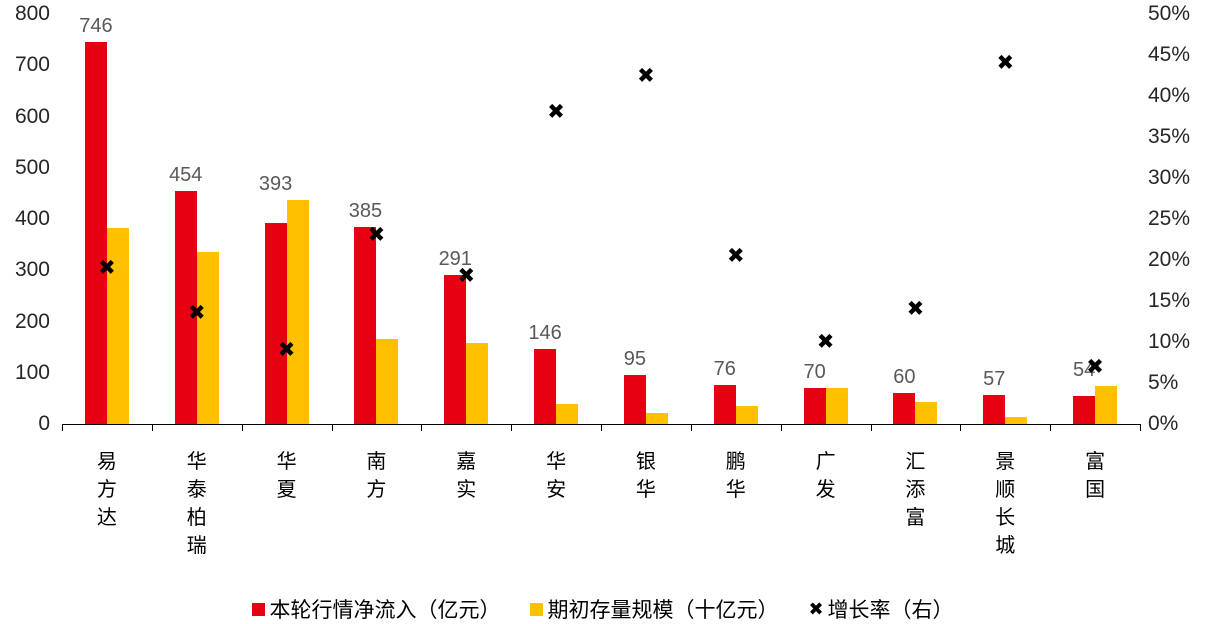 This screenshot has height=624, width=1206. What do you see at coordinates (635, 359) in the screenshot?
I see `bar-value-label: 95` at bounding box center [635, 359].